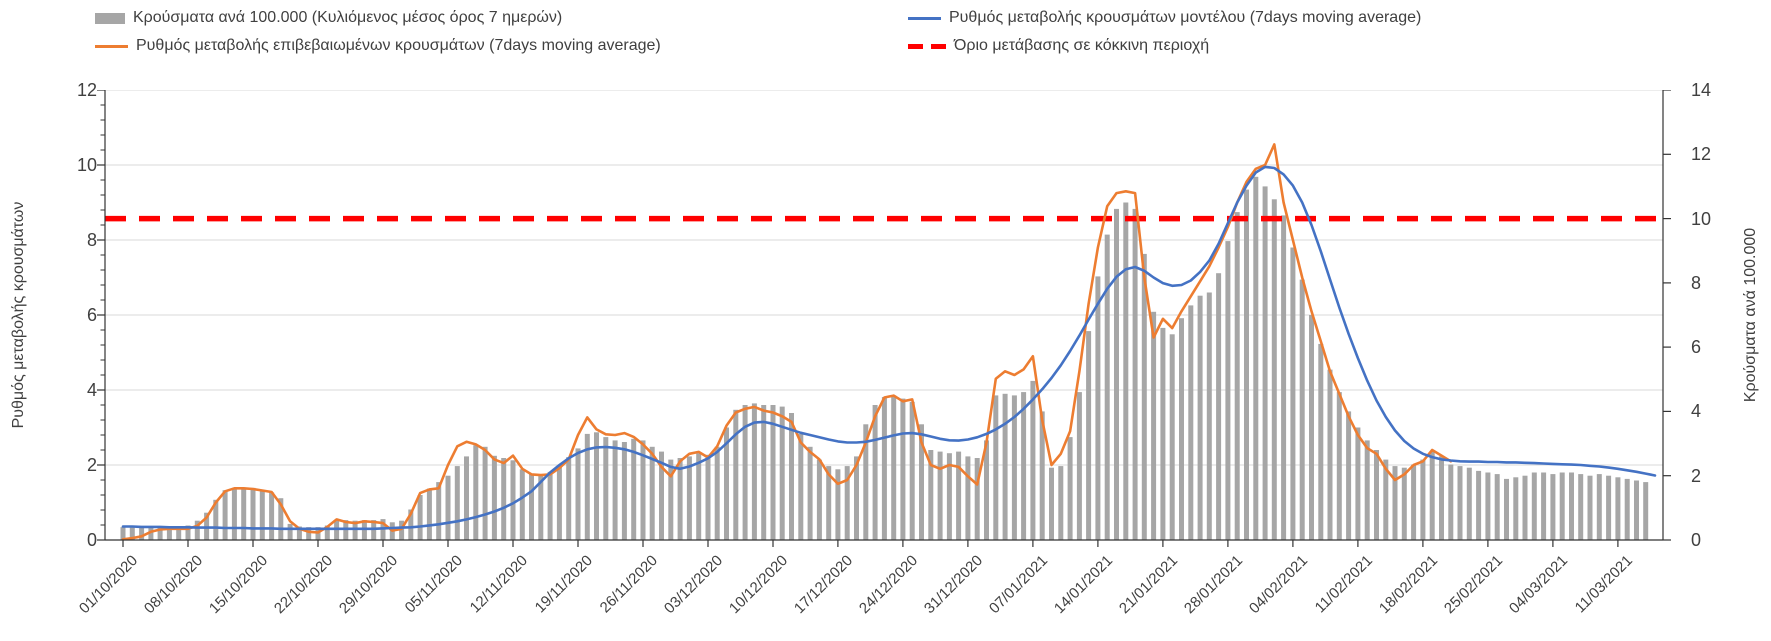 This screenshot has height=641, width=1771. Describe the element at coordinates (91, 390) in the screenshot. I see `left-axis-tick-label: 4` at that location.